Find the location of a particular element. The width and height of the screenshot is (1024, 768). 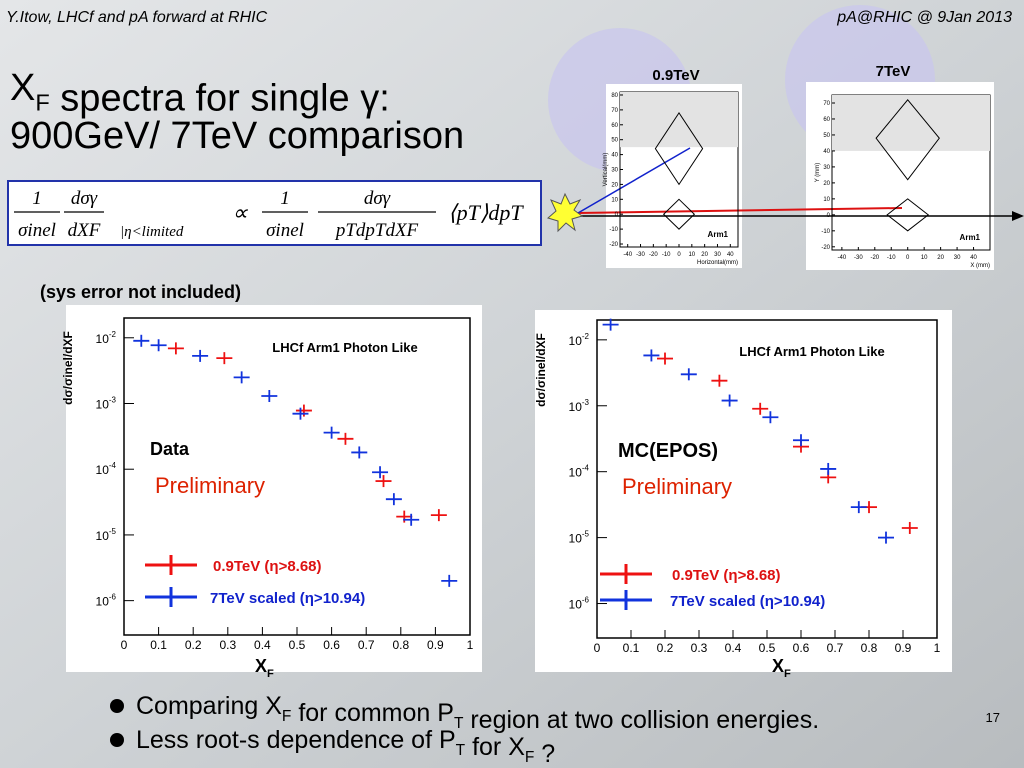

y-tick-label: -10 is located at coordinates (613, 230).